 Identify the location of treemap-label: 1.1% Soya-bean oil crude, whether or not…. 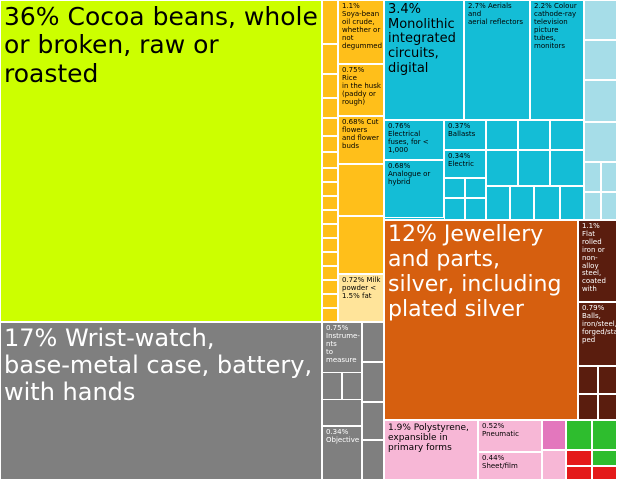
(362, 26).